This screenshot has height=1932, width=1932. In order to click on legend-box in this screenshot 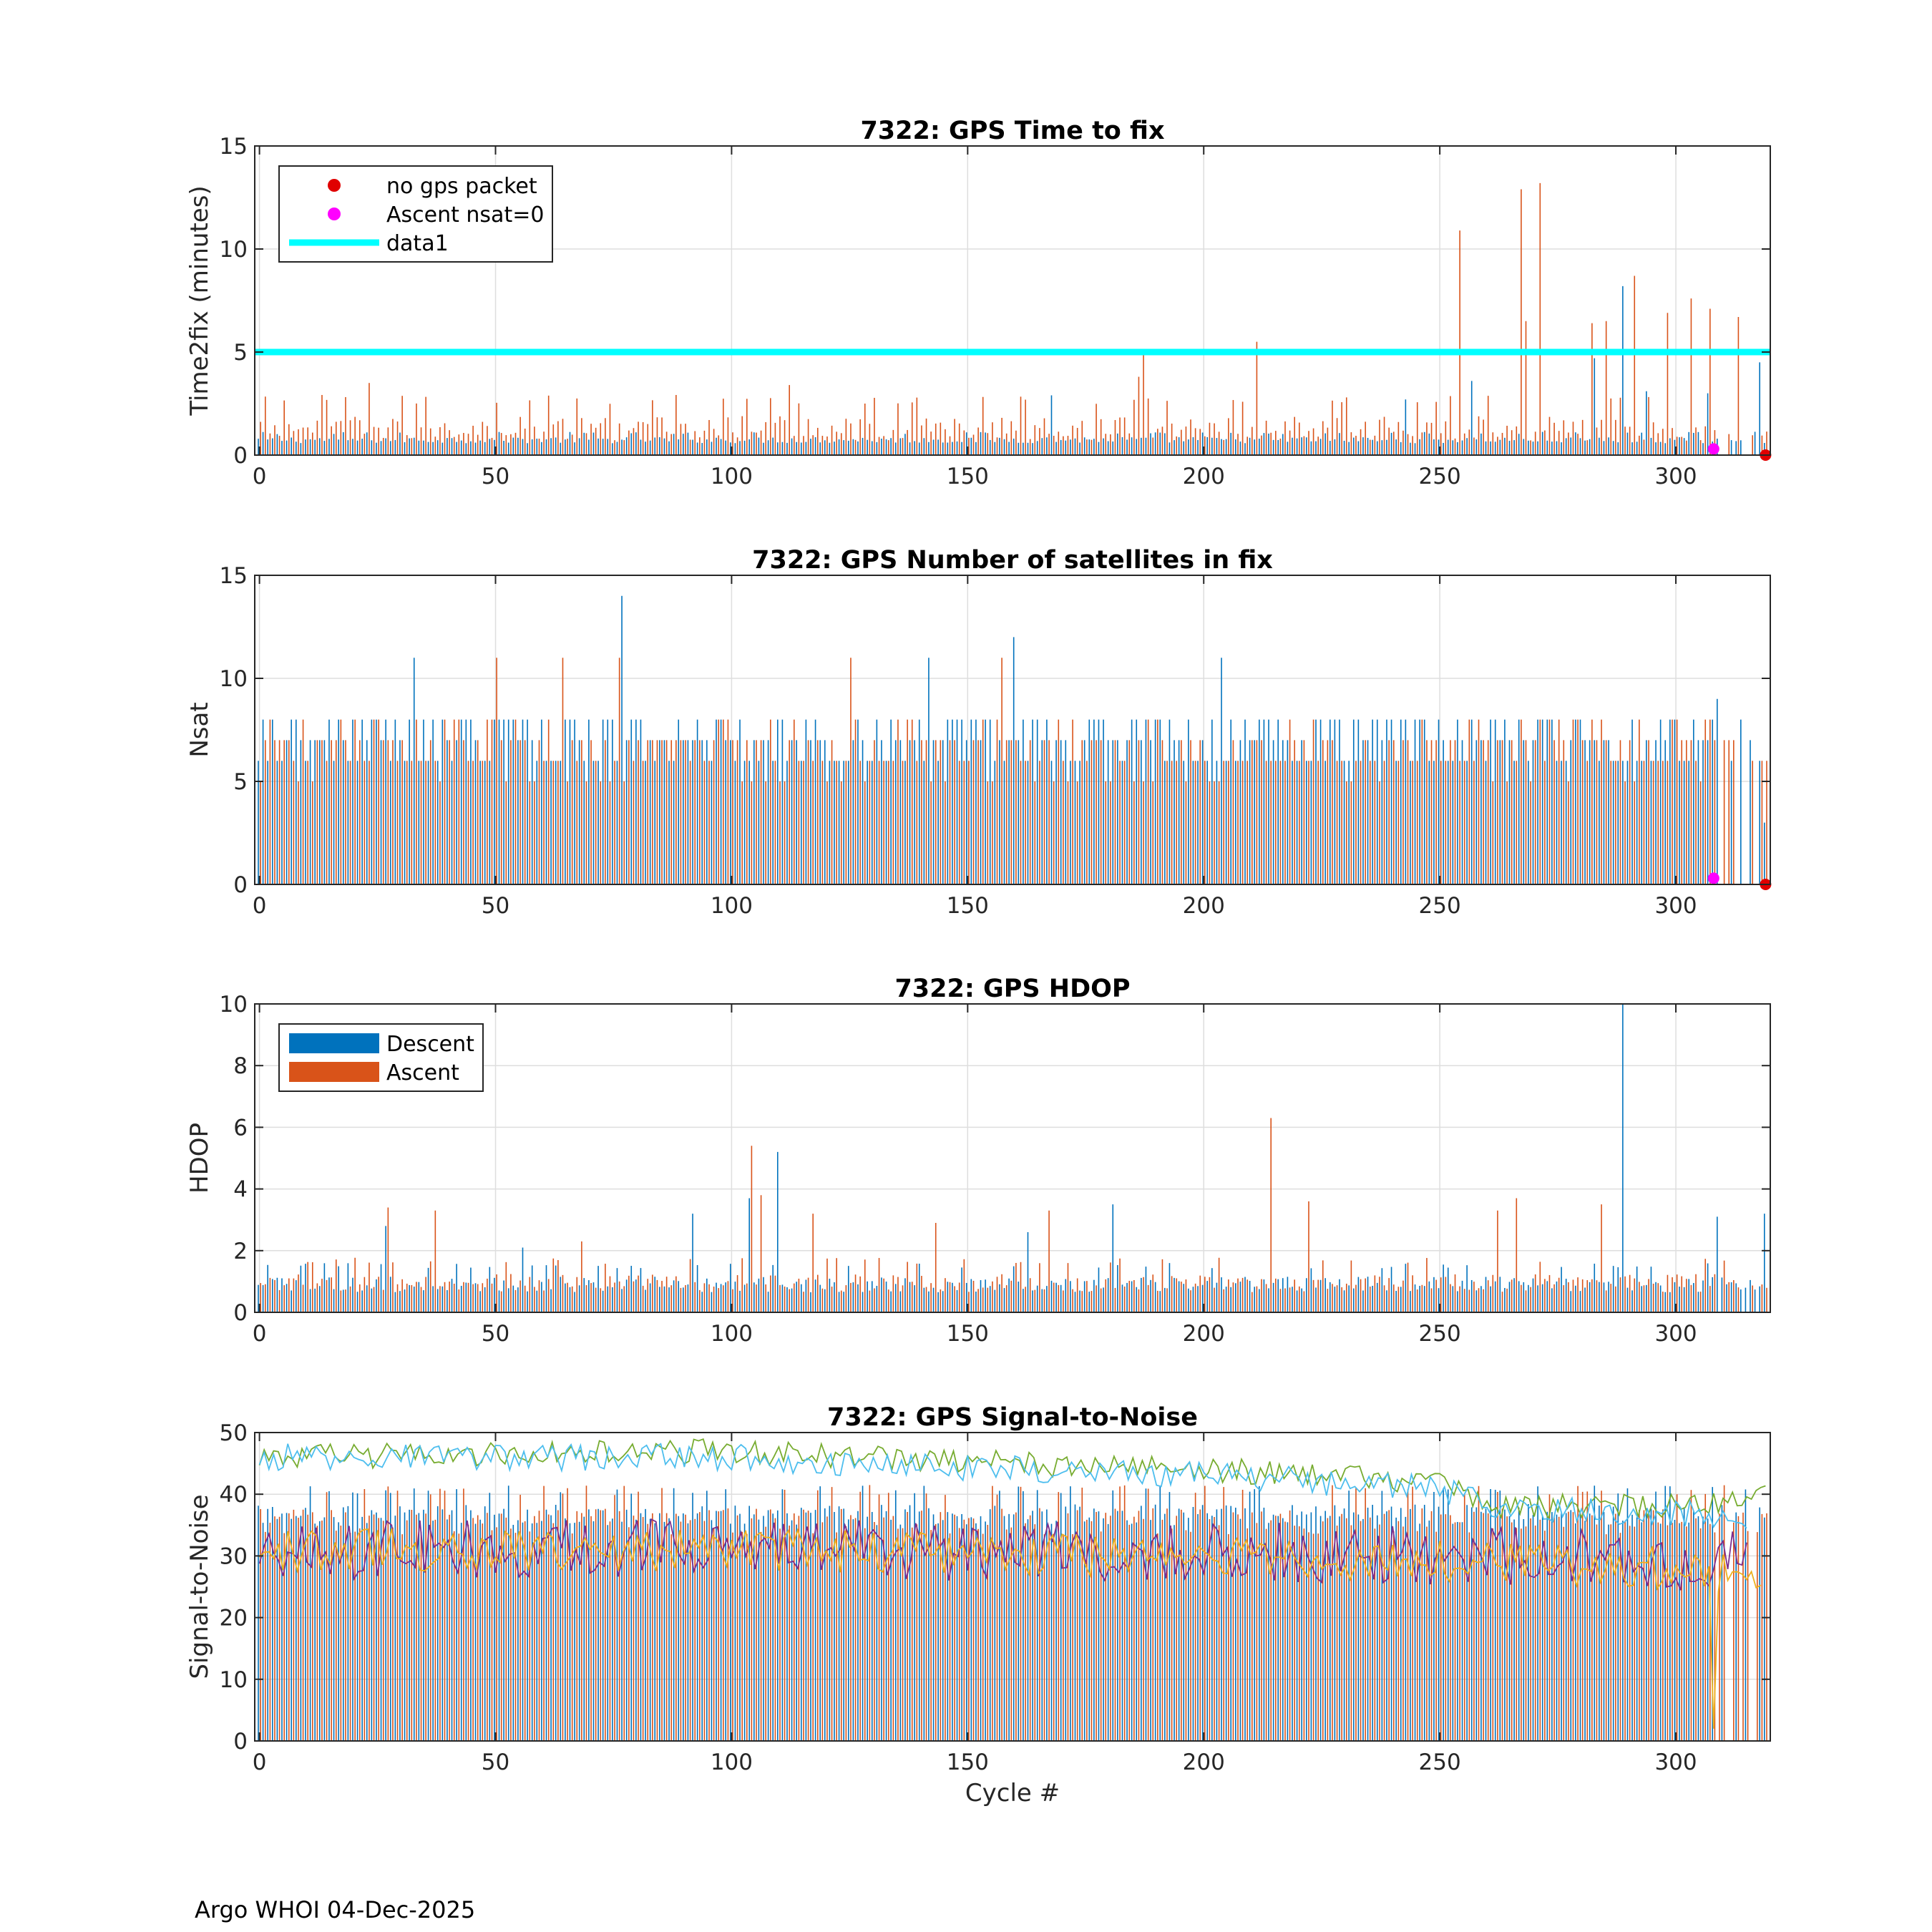, I will do `click(415, 214)`.